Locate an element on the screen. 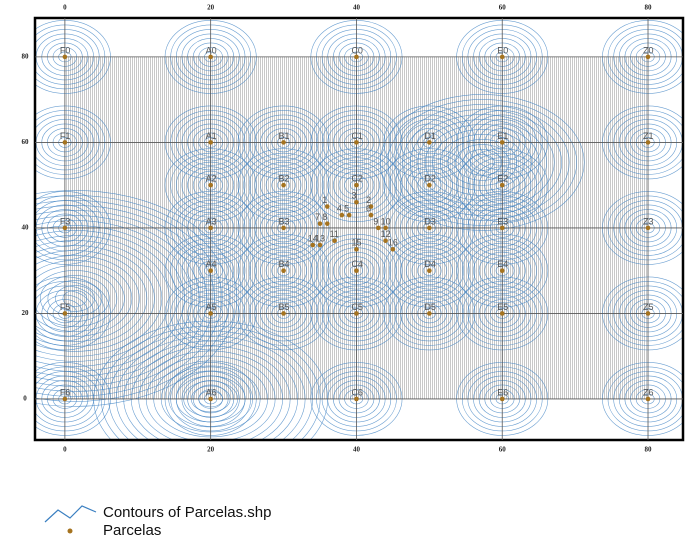 The image size is (687, 550). legend-label: Parcelas is located at coordinates (132, 530).